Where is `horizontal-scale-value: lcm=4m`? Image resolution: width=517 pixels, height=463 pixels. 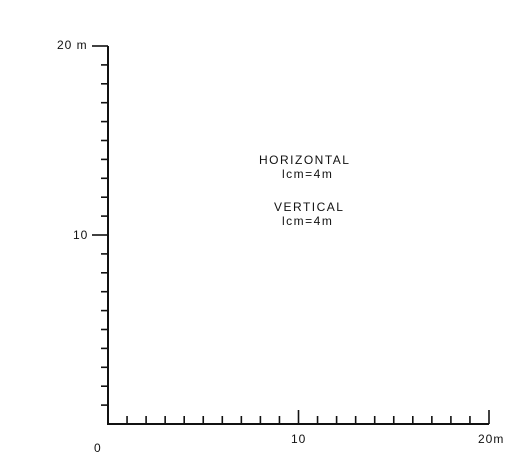
horizontal-scale-value: lcm=4m is located at coordinates (308, 174).